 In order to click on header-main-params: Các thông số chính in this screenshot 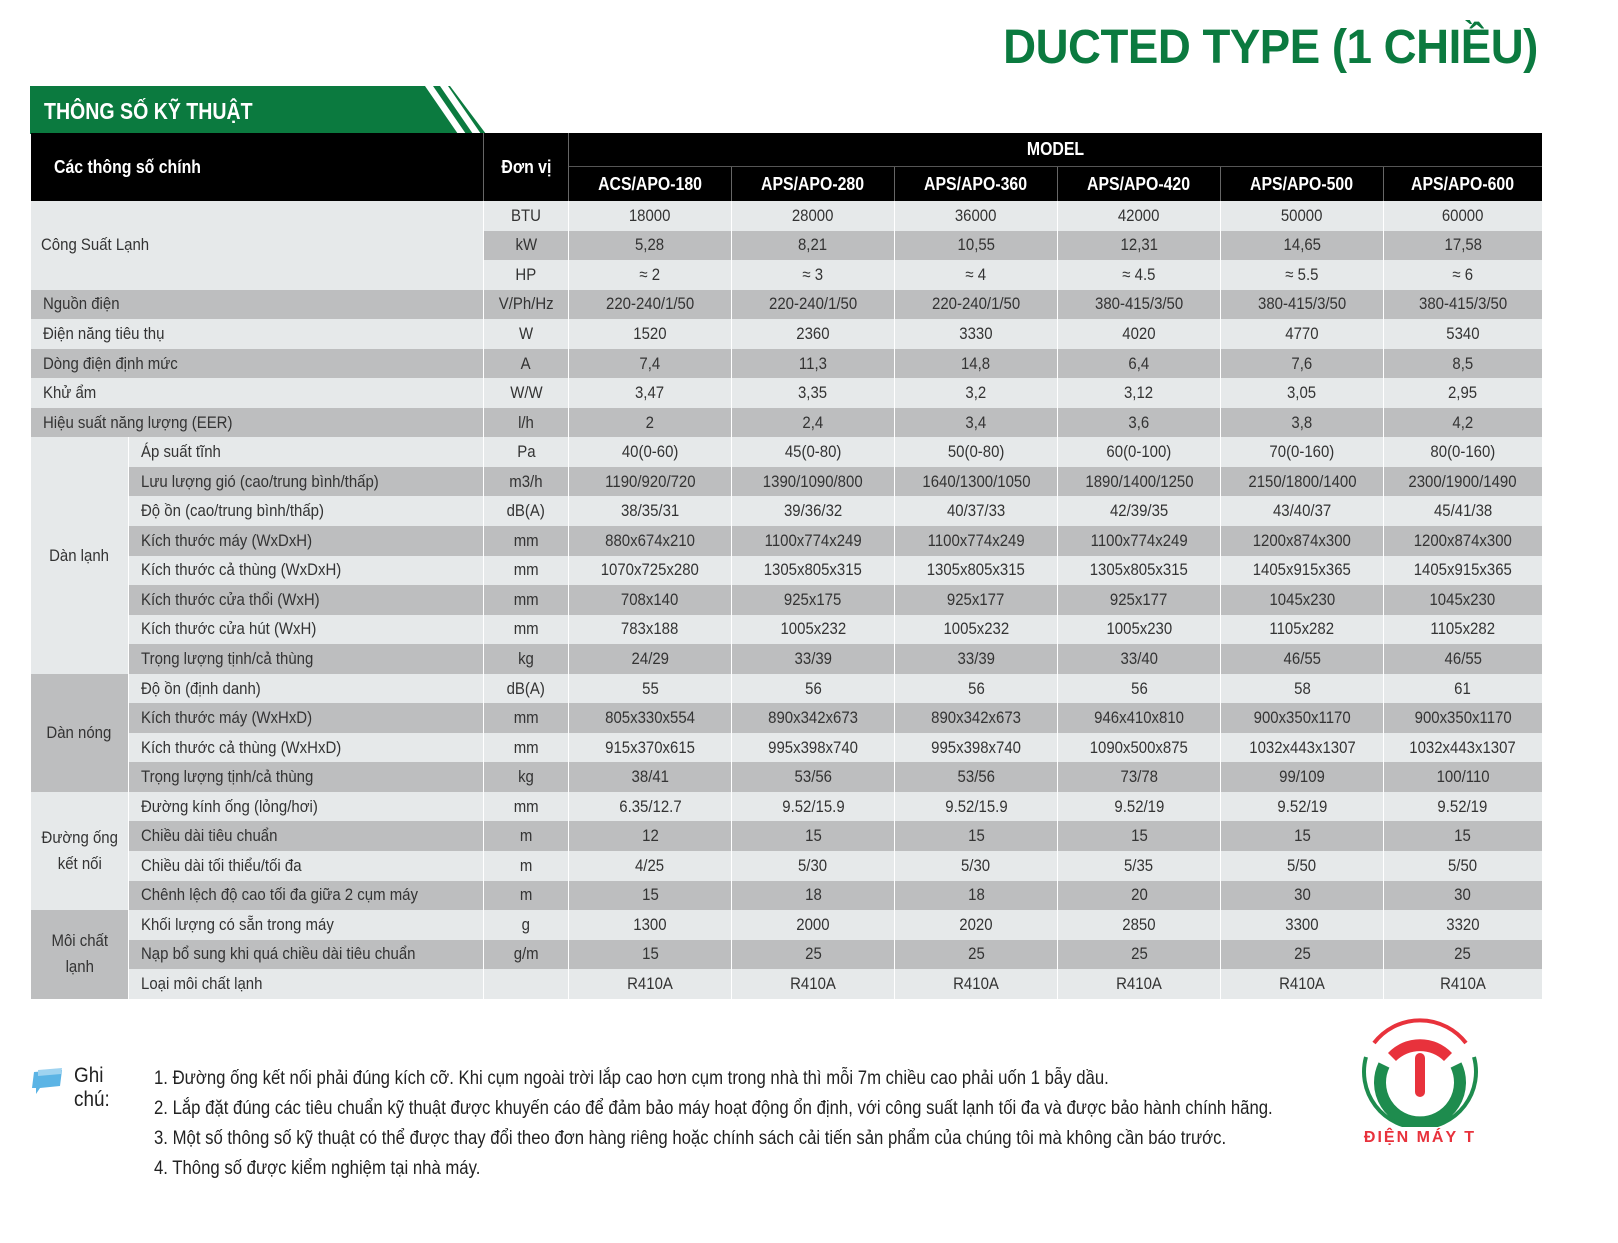, I will do `click(257, 167)`.